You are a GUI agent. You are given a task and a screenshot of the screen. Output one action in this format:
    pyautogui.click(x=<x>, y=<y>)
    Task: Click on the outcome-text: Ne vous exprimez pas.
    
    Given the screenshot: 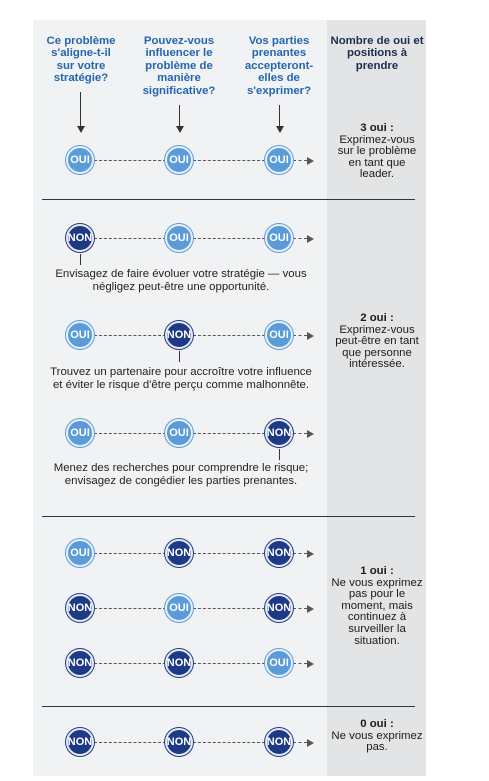 What is the action you would take?
    pyautogui.click(x=377, y=741)
    